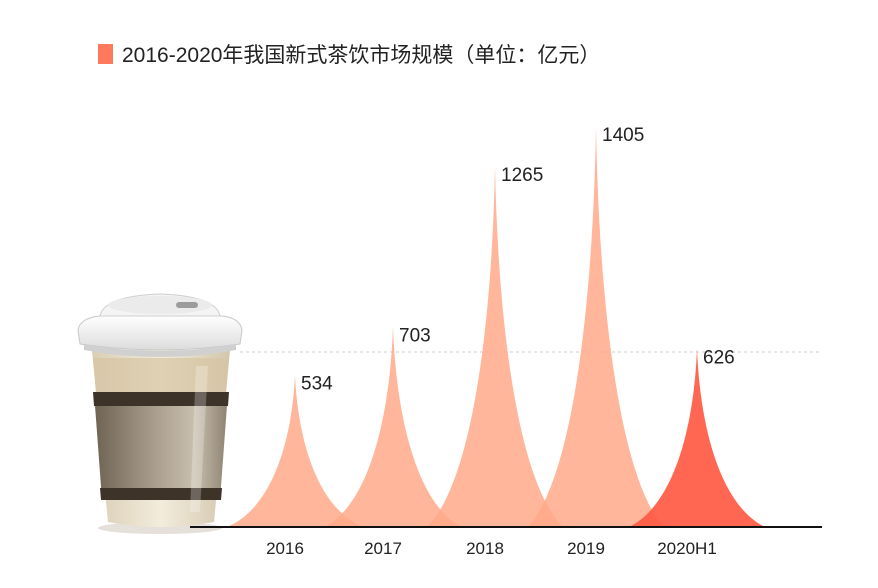 The width and height of the screenshot is (878, 588). I want to click on x-tick-2018: 2018, so click(485, 548).